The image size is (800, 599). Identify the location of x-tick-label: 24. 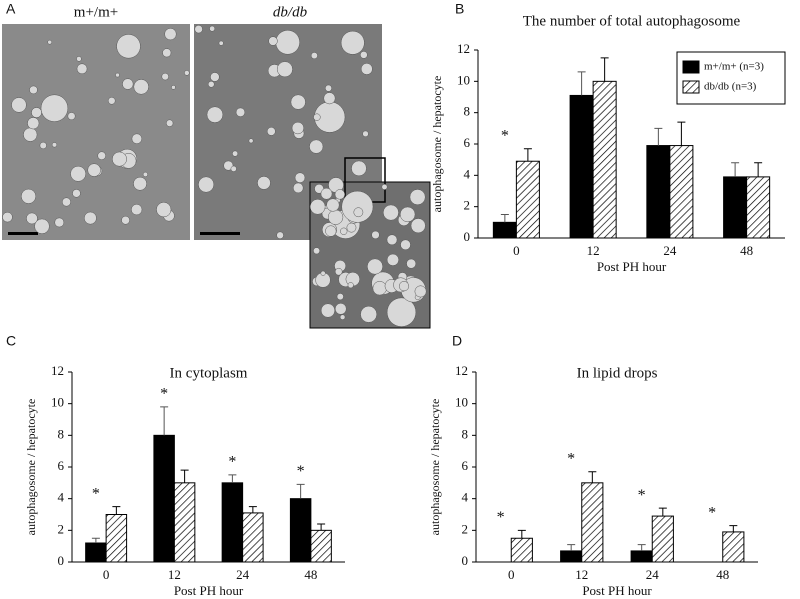
(670, 250).